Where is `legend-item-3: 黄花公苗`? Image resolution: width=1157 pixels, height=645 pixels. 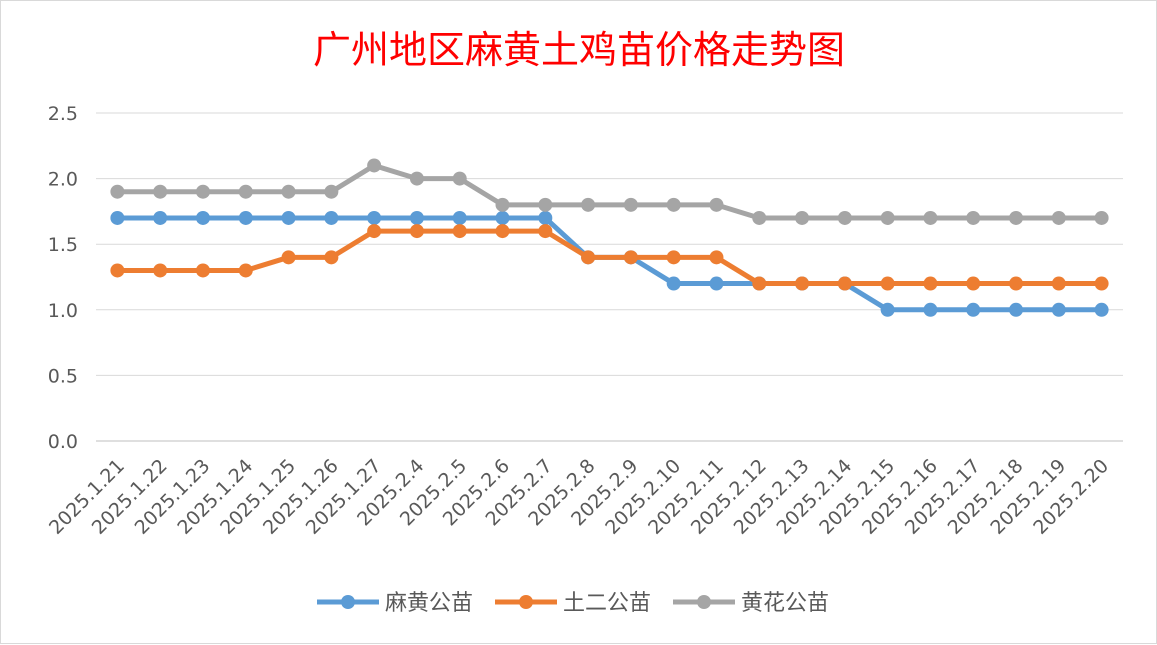
legend-item-3: 黄花公苗 is located at coordinates (751, 603).